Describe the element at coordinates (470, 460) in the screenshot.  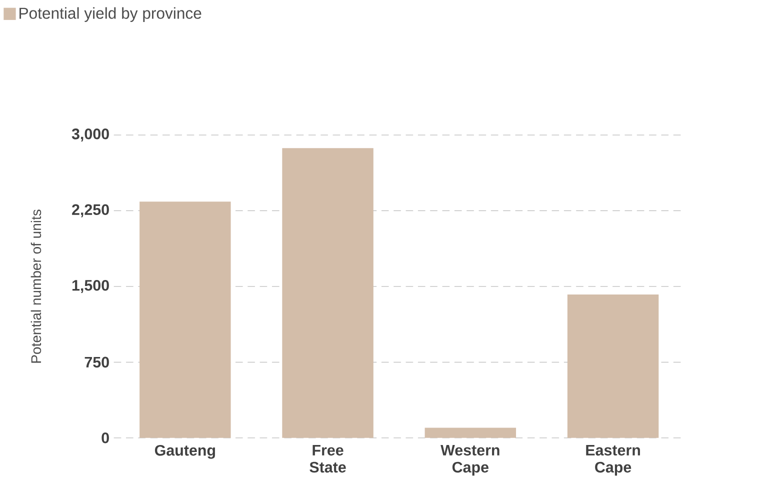
I see `x-tick-label: Western Cape` at that location.